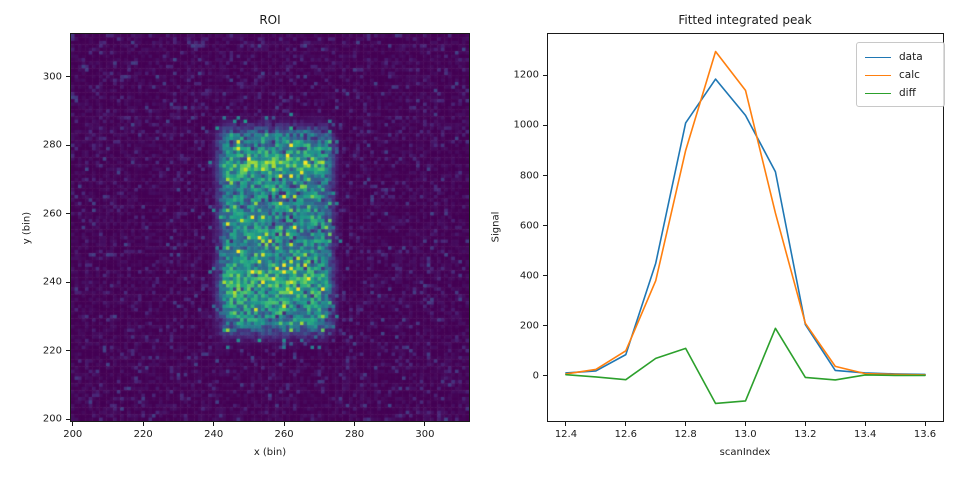 The width and height of the screenshot is (960, 480). I want to click on y-tick-label: 220, so click(52, 351).